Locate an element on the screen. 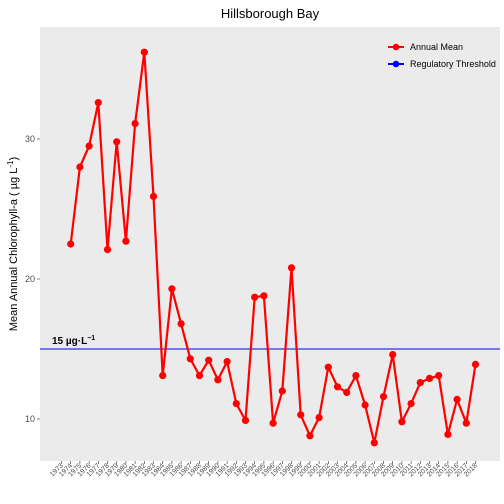  y-tick-label-20: 20 is located at coordinates (30, 279).